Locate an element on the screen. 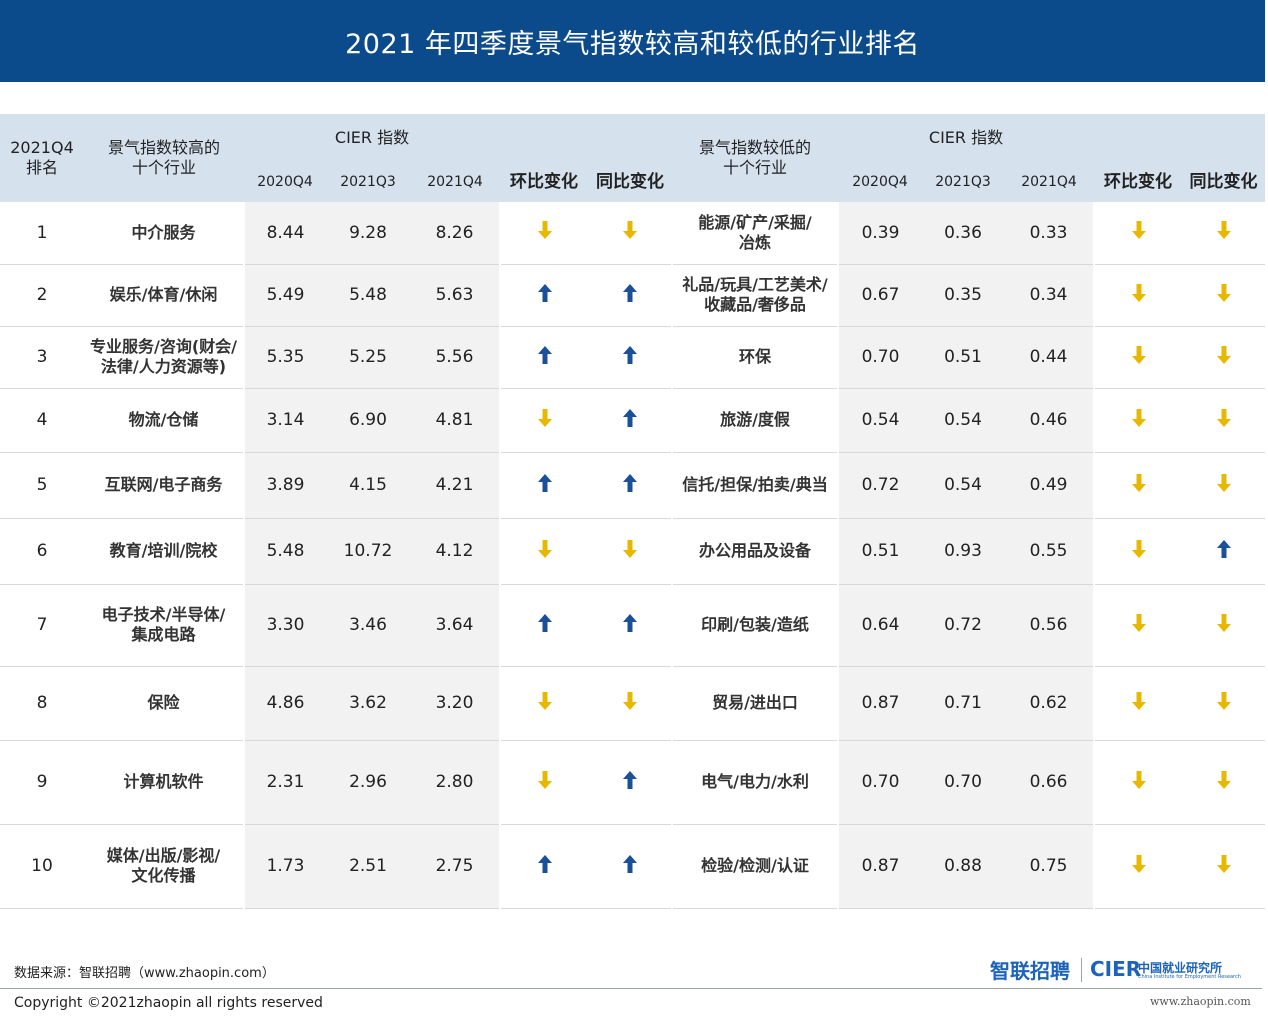 The height and width of the screenshot is (1034, 1268). high-2020q4-cell: 4.86 is located at coordinates (285, 703).